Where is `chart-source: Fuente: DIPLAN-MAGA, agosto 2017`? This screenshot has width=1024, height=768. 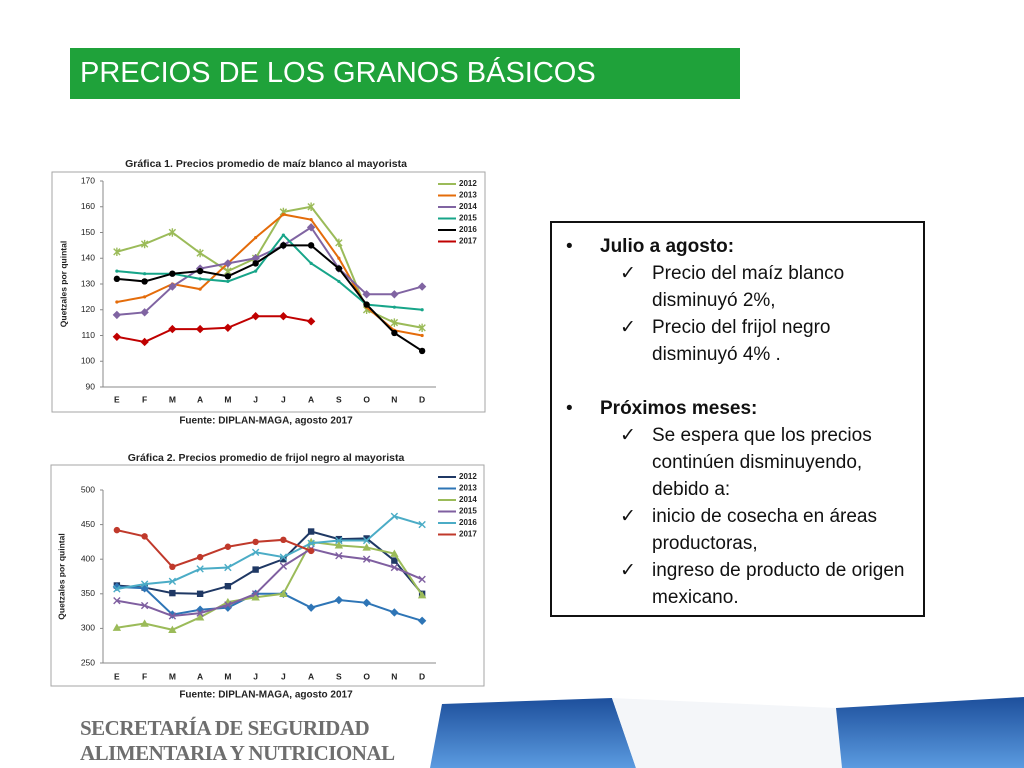 chart-source: Fuente: DIPLAN-MAGA, agosto 2017 is located at coordinates (266, 695).